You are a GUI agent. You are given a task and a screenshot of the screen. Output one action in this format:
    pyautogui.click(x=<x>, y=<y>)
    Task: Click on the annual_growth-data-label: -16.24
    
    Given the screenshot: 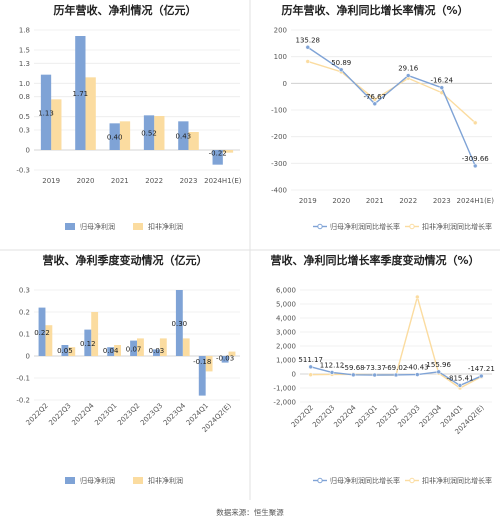 What is the action you would take?
    pyautogui.click(x=441, y=81)
    